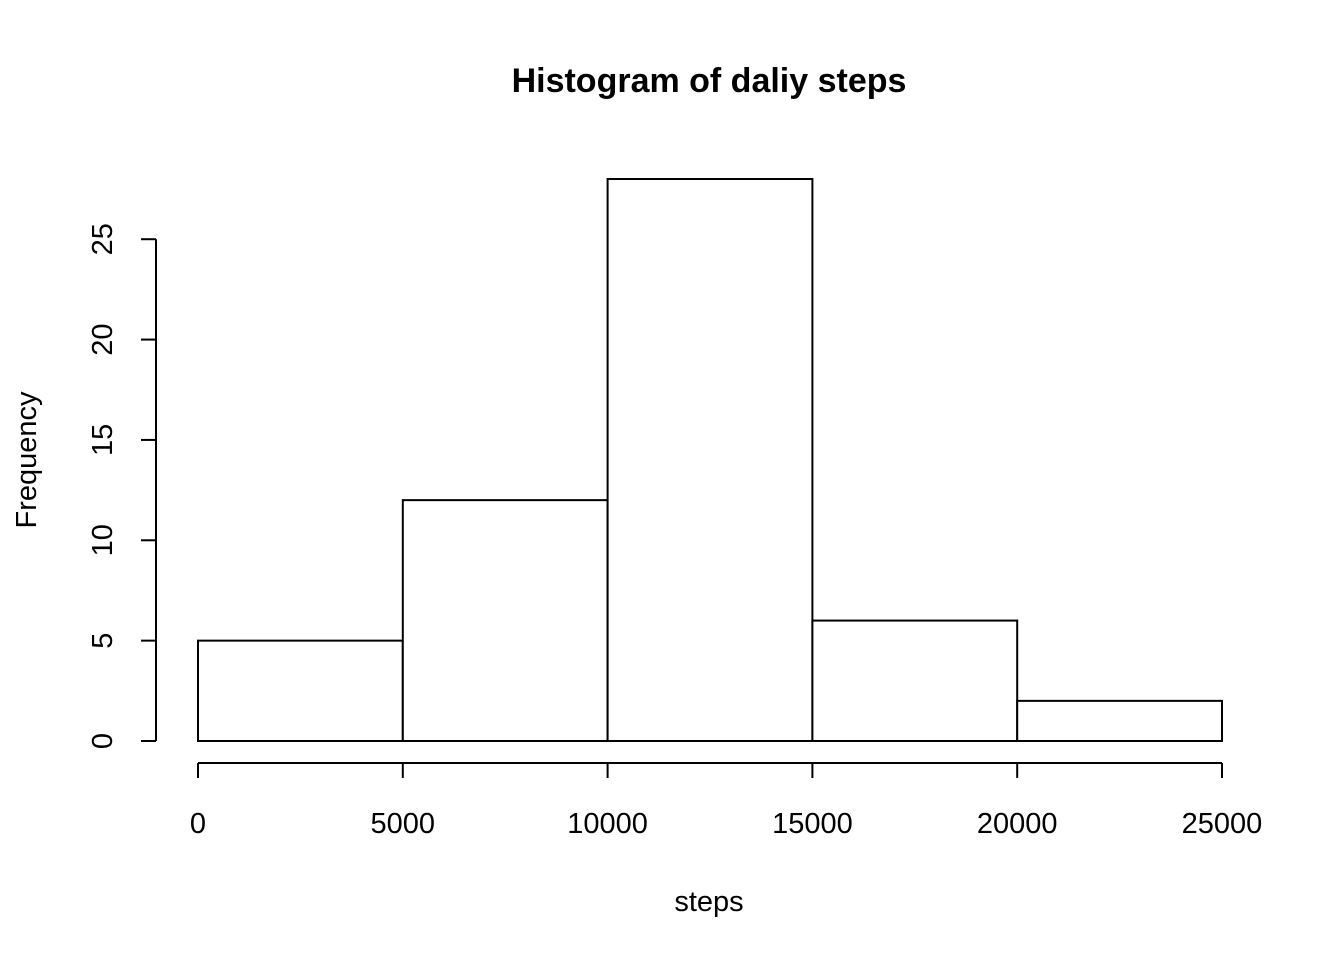 The width and height of the screenshot is (1344, 960). Describe the element at coordinates (403, 824) in the screenshot. I see `x-tick-label-1: 5000` at that location.